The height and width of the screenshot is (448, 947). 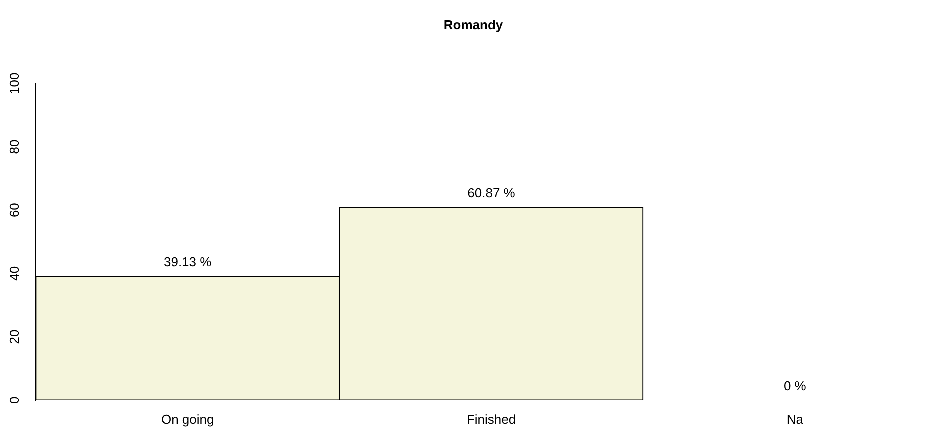 I want to click on x-tick-label: On going, so click(x=187, y=419).